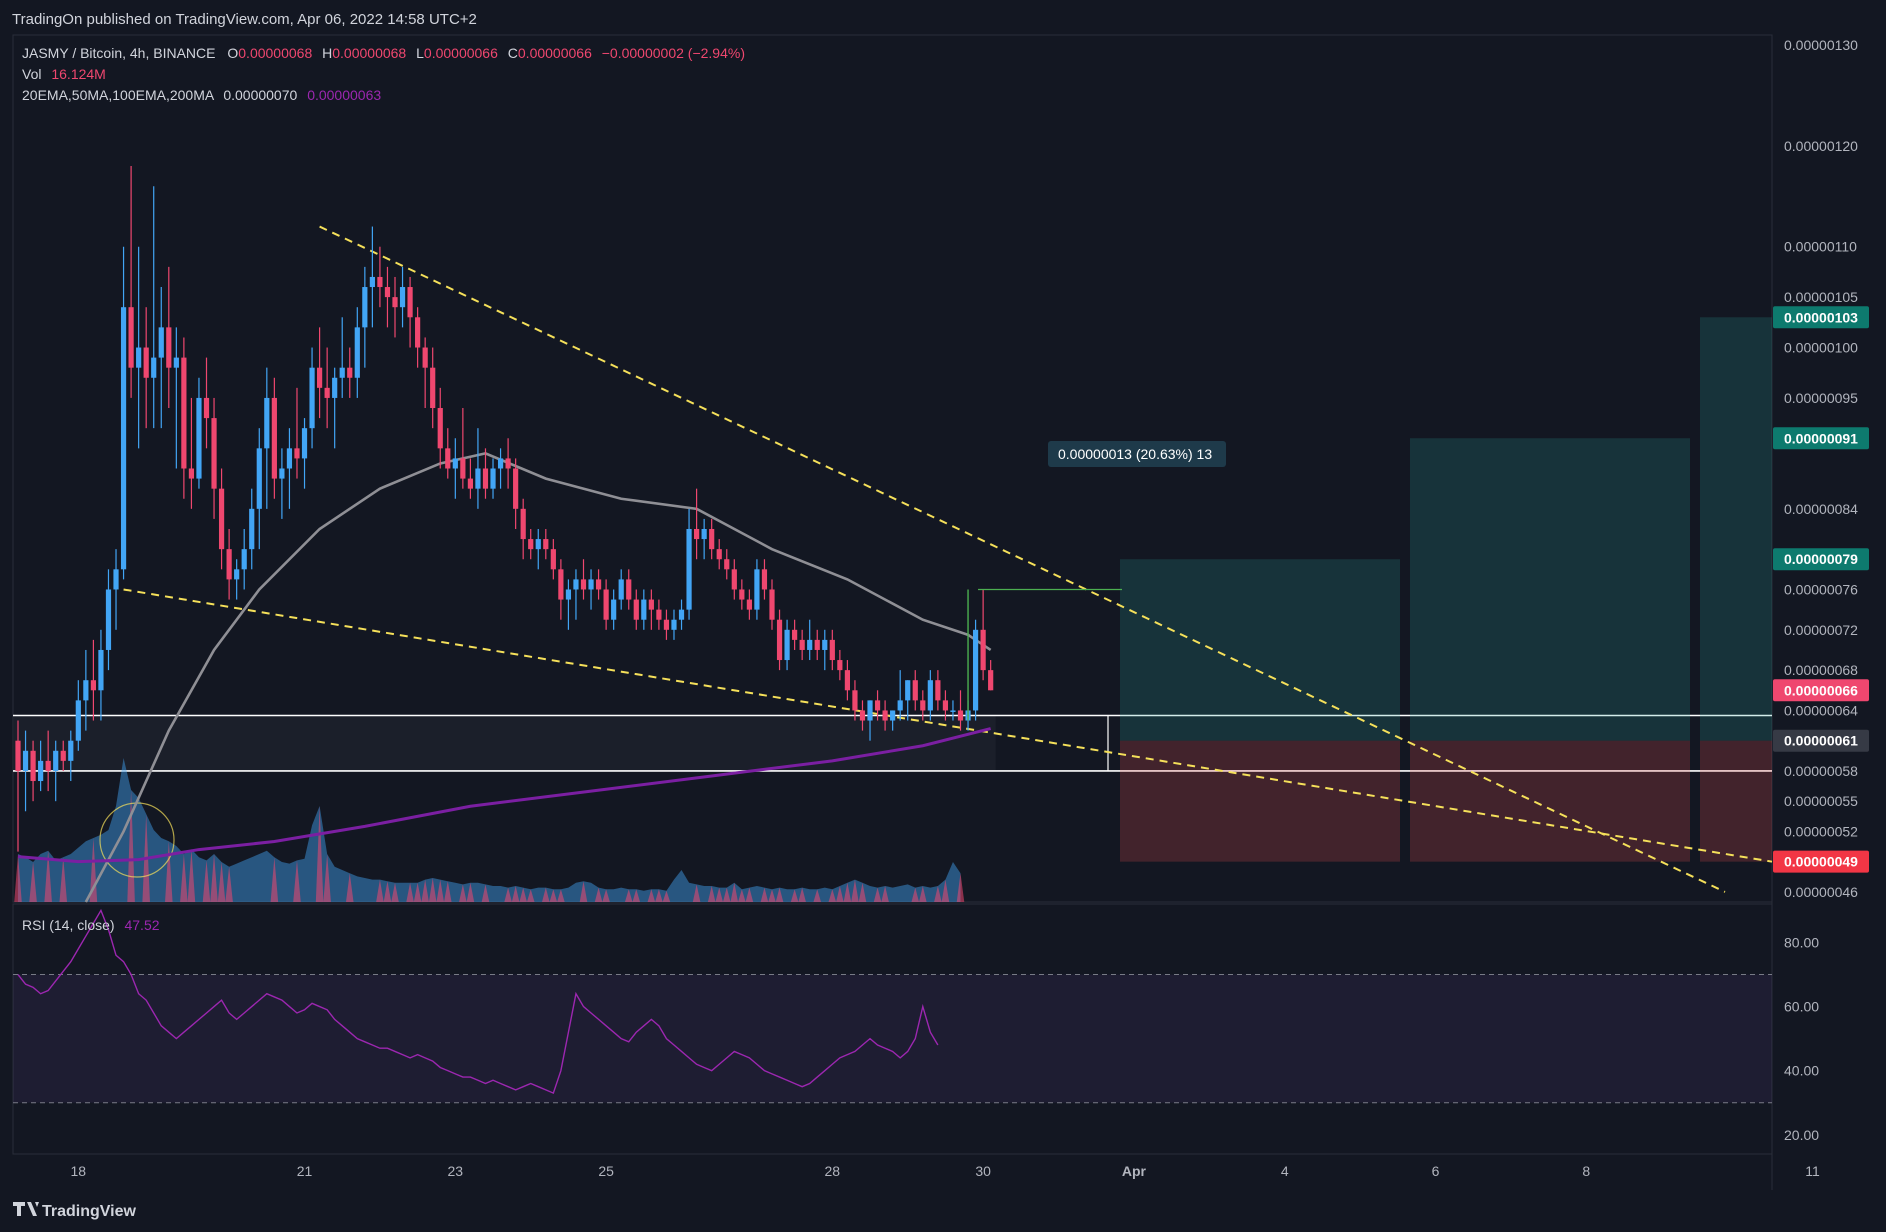 This screenshot has height=1232, width=1886. What do you see at coordinates (1821, 509) in the screenshot?
I see `price-tick-label: 0.00000084` at bounding box center [1821, 509].